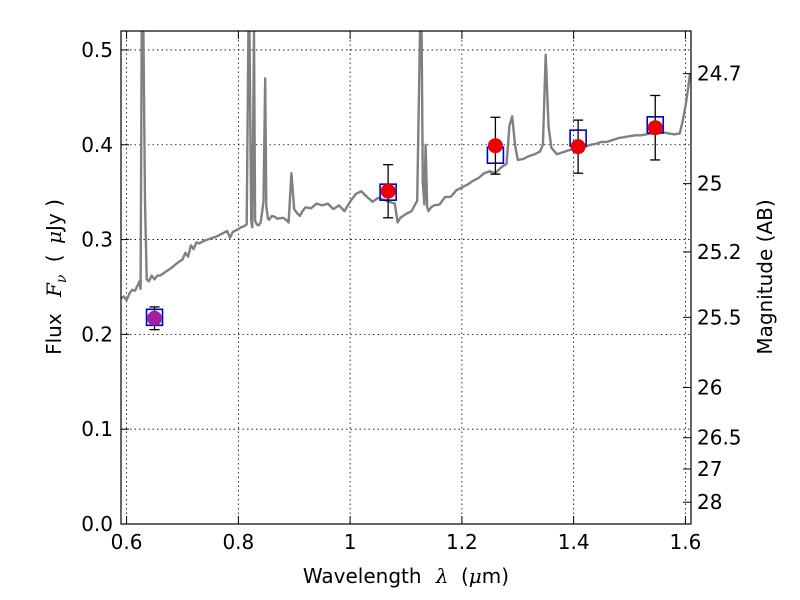 This screenshot has height=600, width=800. Describe the element at coordinates (765, 276) in the screenshot. I see `y2-axis-title: Magnitude (AB)` at that location.